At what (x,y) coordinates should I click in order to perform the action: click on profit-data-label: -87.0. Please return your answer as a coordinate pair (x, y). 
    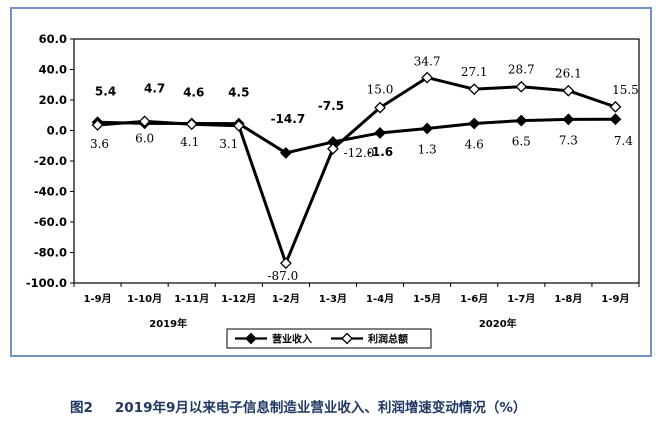
    Looking at the image, I should click on (282, 276).